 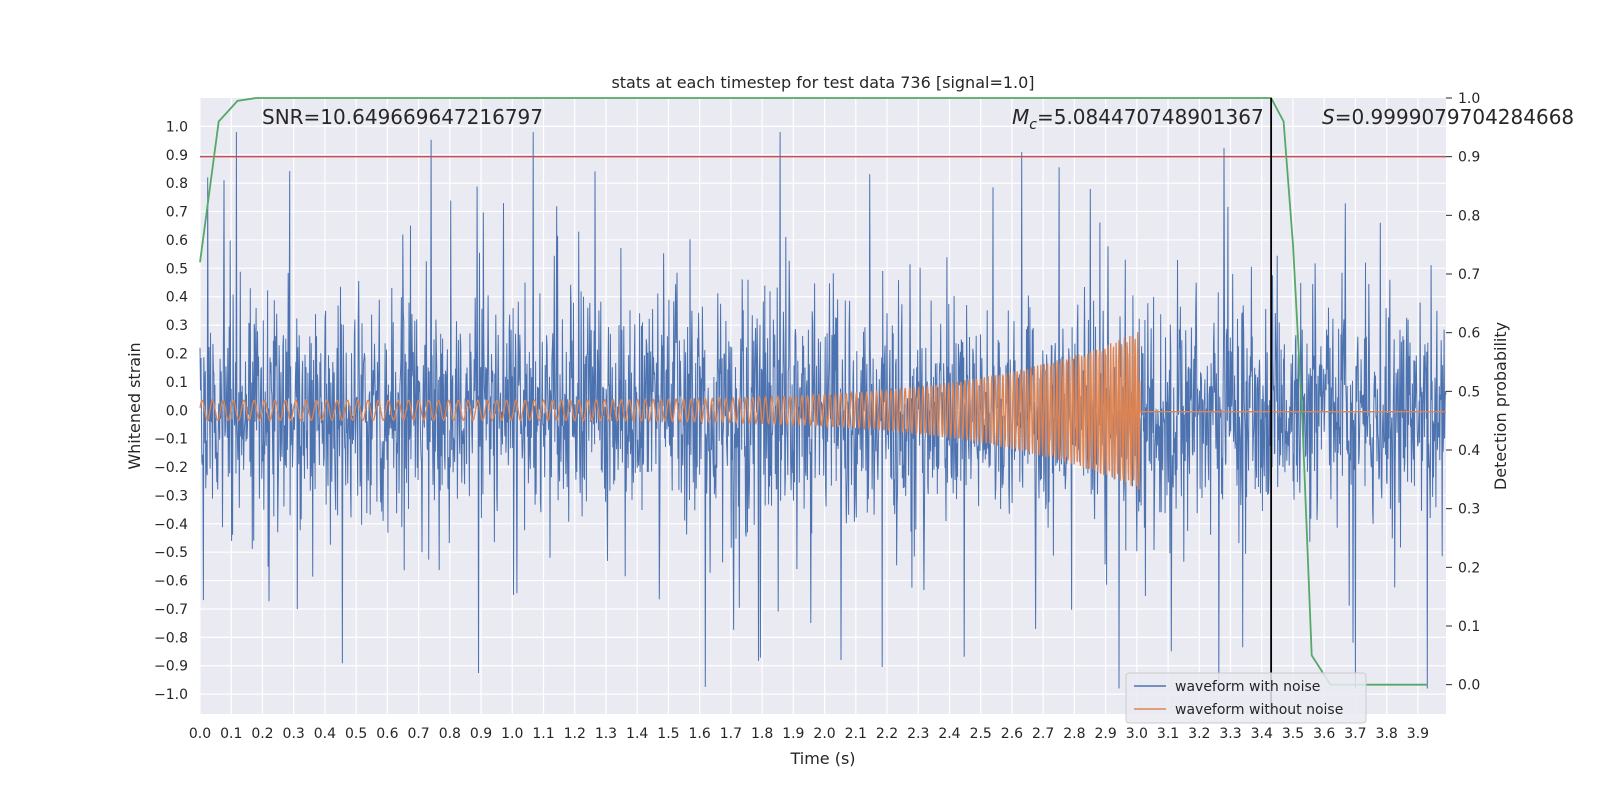 What do you see at coordinates (200, 734) in the screenshot?
I see `x-tick-label: 0.0` at bounding box center [200, 734].